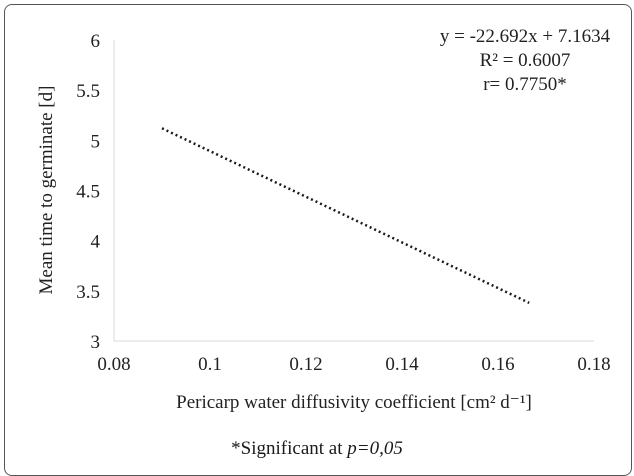 This screenshot has width=634, height=476. What do you see at coordinates (88, 292) in the screenshot?
I see `y-tick-label: 3.5` at bounding box center [88, 292].